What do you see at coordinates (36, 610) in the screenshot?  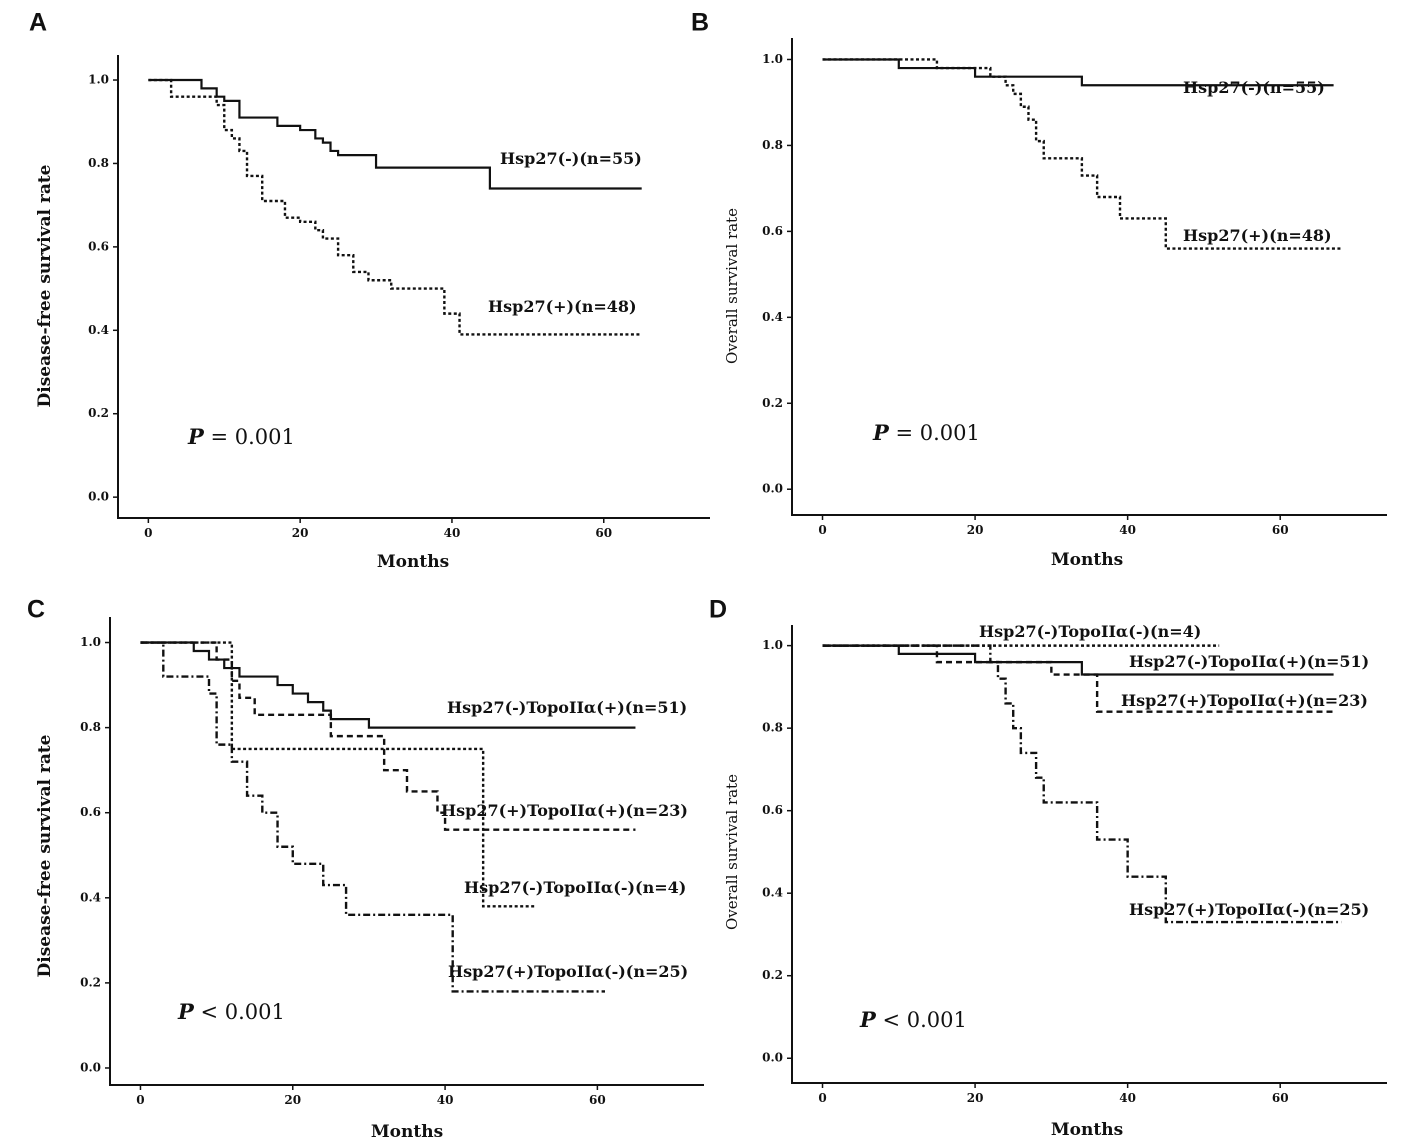 I see `panel-letter: C` at bounding box center [36, 610].